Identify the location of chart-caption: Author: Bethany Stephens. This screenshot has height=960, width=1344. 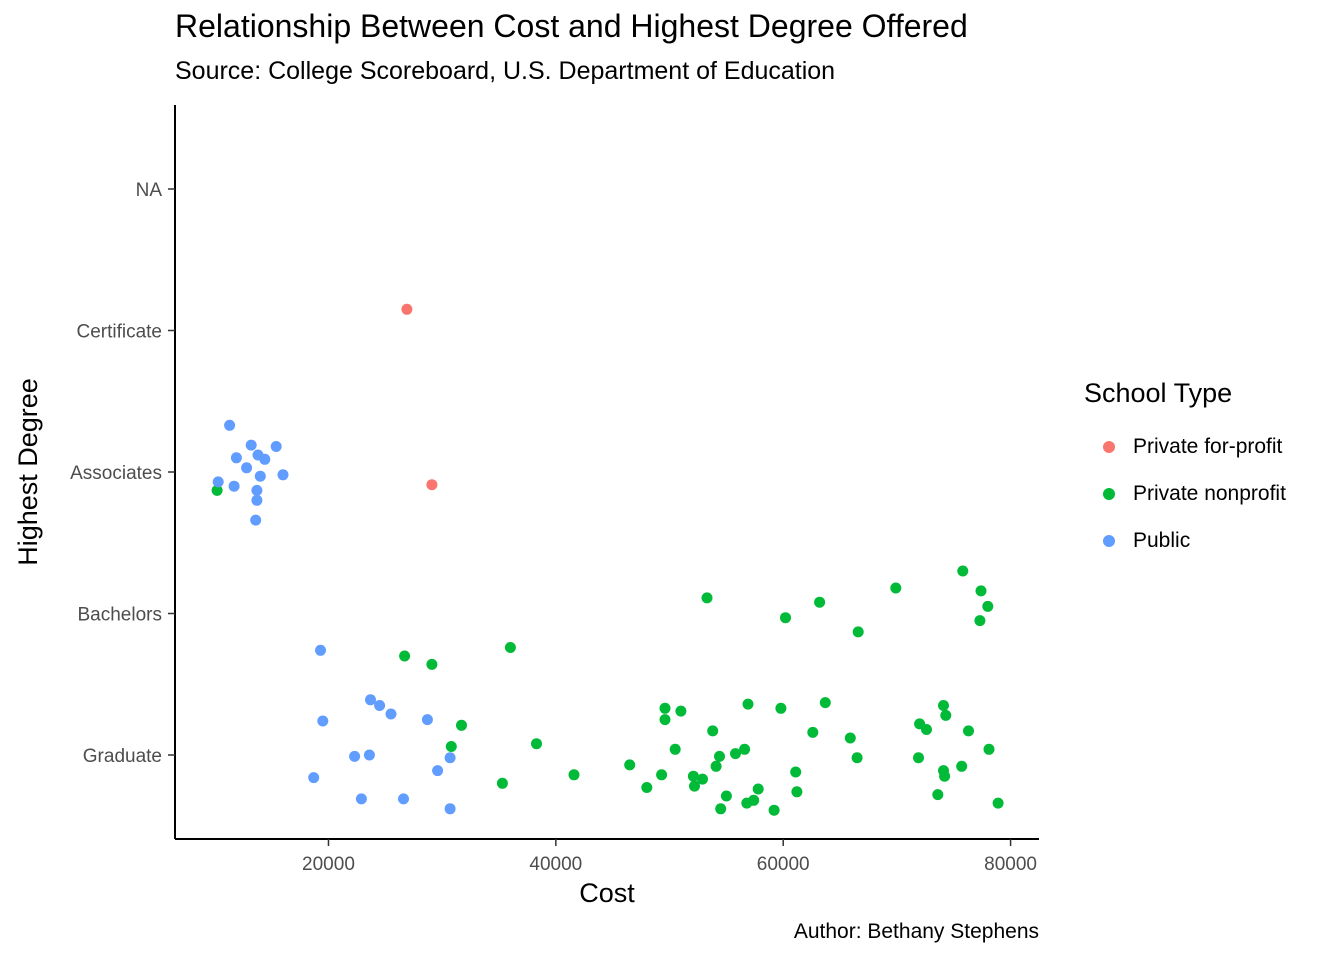
(916, 931).